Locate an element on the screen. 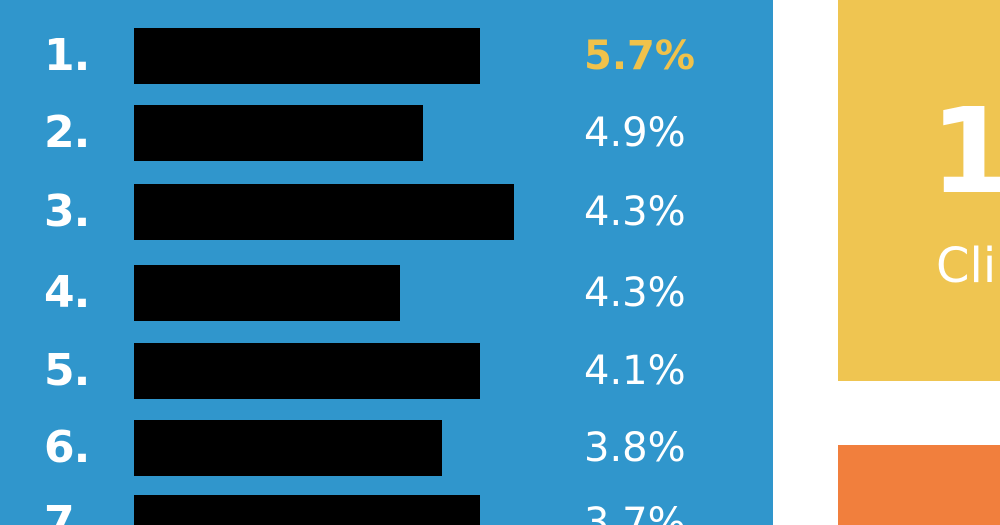 Image resolution: width=1000 pixels, height=525 pixels. percentage-value: 4.9% is located at coordinates (635, 133).